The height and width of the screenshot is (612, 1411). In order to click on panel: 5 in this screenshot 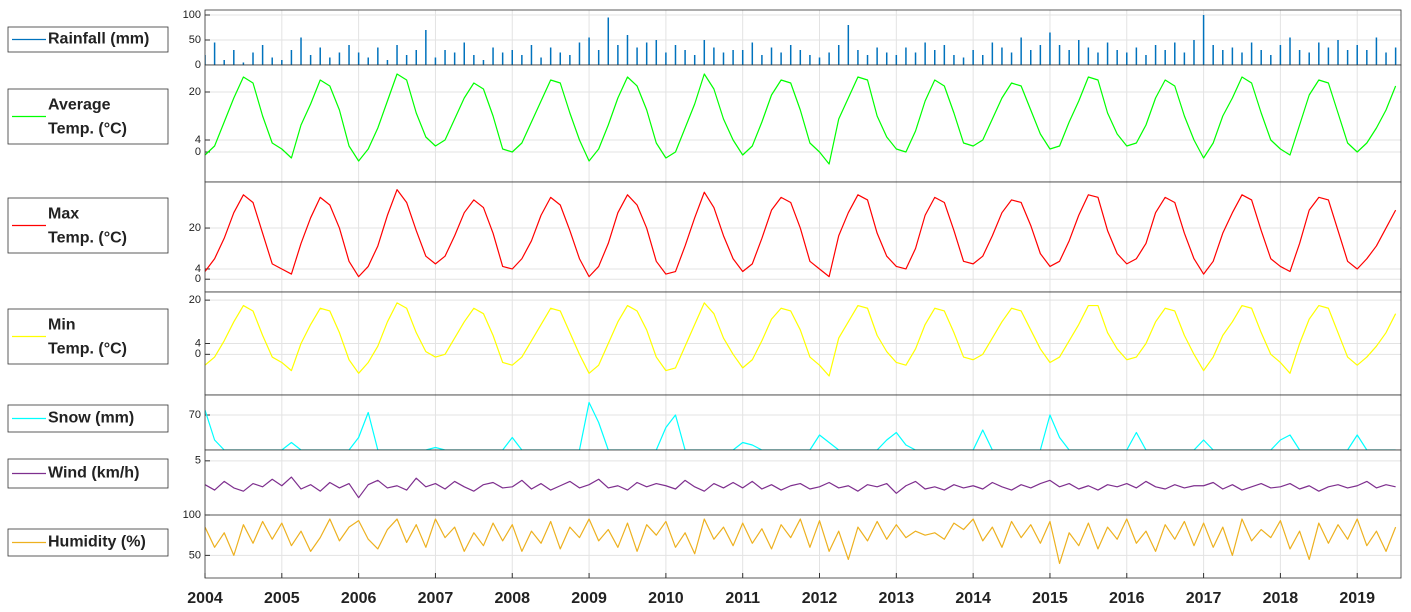, I will do `click(798, 482)`.